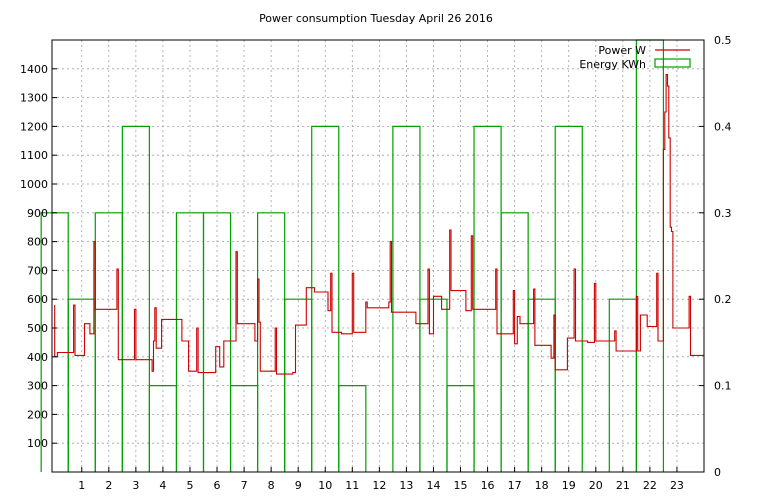  Describe the element at coordinates (34, 98) in the screenshot. I see `y-tick-label: 1300` at that location.